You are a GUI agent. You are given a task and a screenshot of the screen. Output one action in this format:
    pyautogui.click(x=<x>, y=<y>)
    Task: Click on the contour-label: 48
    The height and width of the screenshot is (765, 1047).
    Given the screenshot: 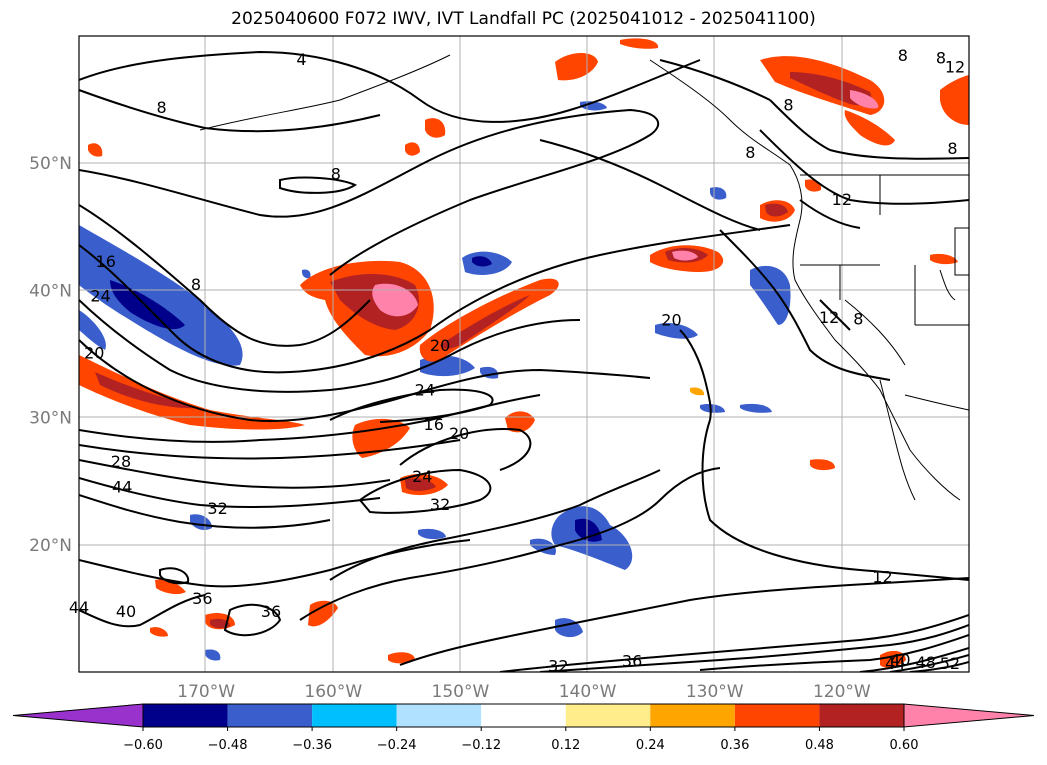 What is the action you would take?
    pyautogui.click(x=926, y=662)
    